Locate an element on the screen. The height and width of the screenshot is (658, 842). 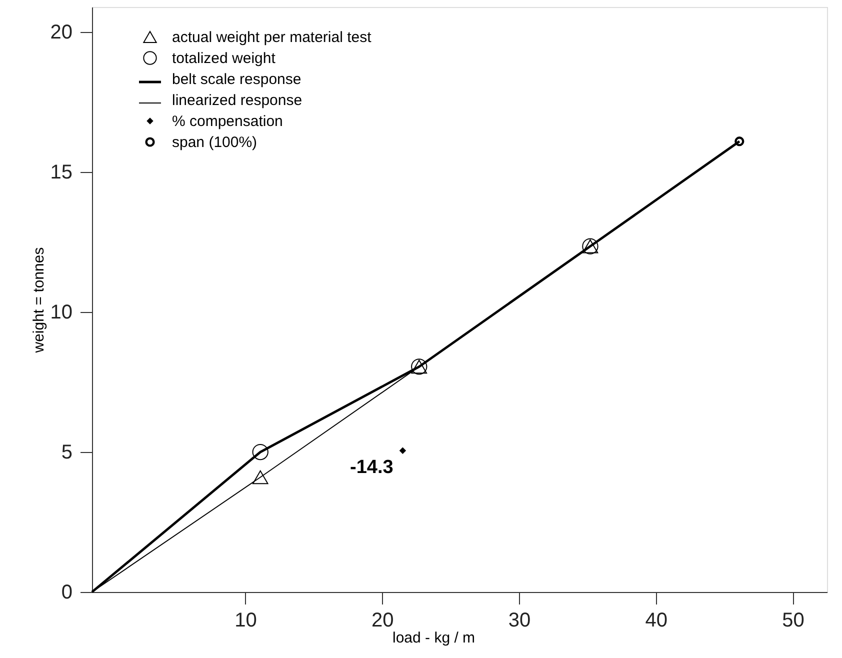
legend-label: span (100%) is located at coordinates (215, 142).